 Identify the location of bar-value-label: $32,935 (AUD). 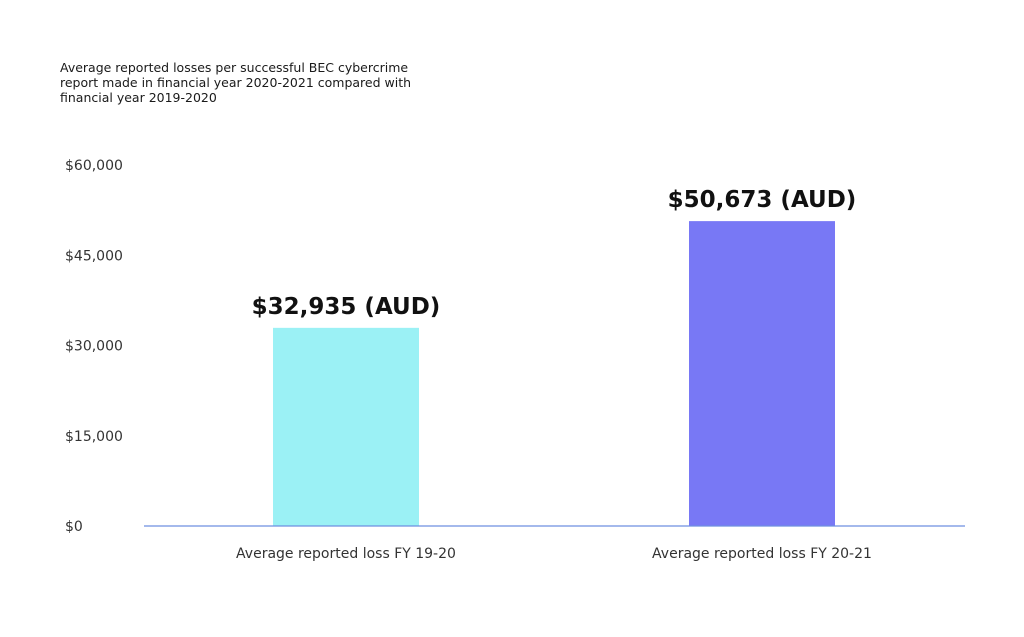
(346, 307).